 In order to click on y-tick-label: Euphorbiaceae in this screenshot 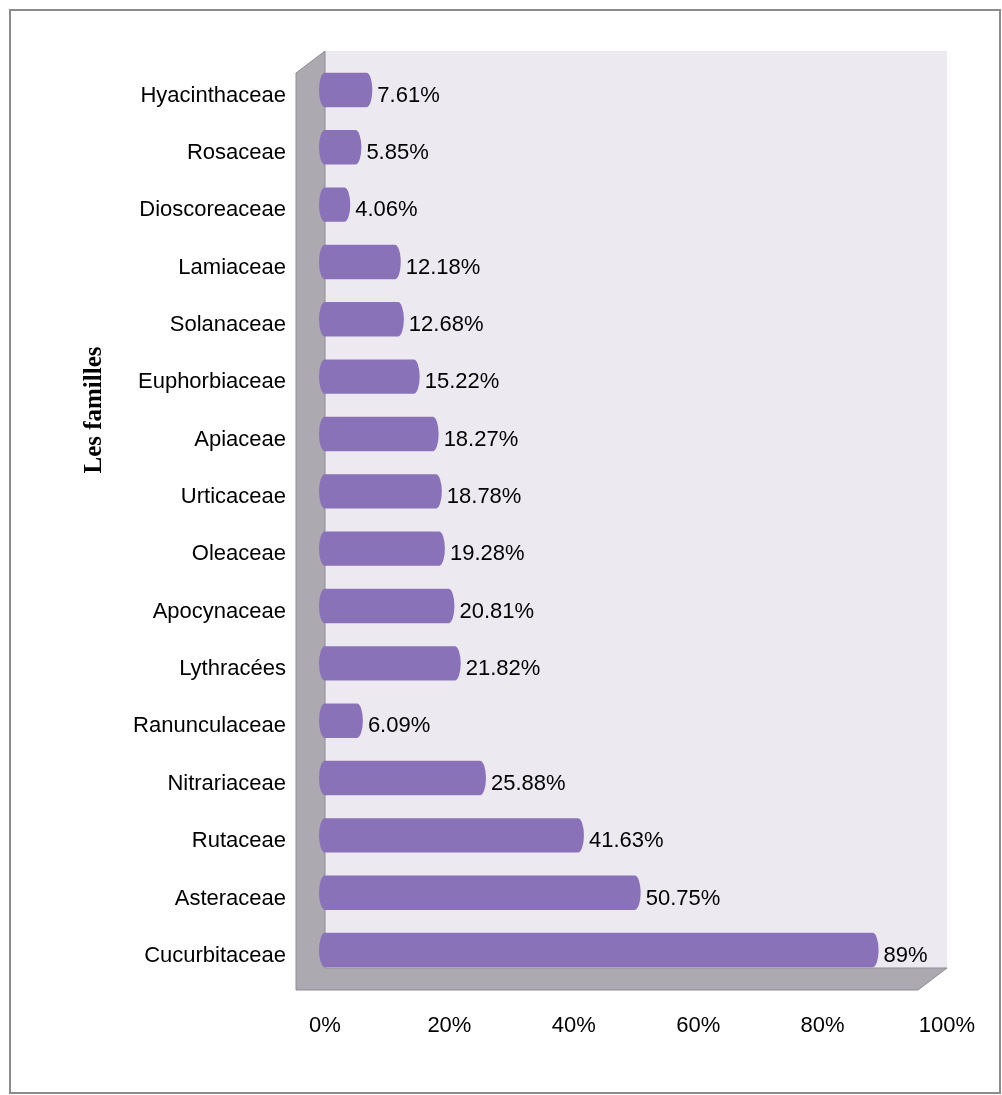, I will do `click(211, 381)`.